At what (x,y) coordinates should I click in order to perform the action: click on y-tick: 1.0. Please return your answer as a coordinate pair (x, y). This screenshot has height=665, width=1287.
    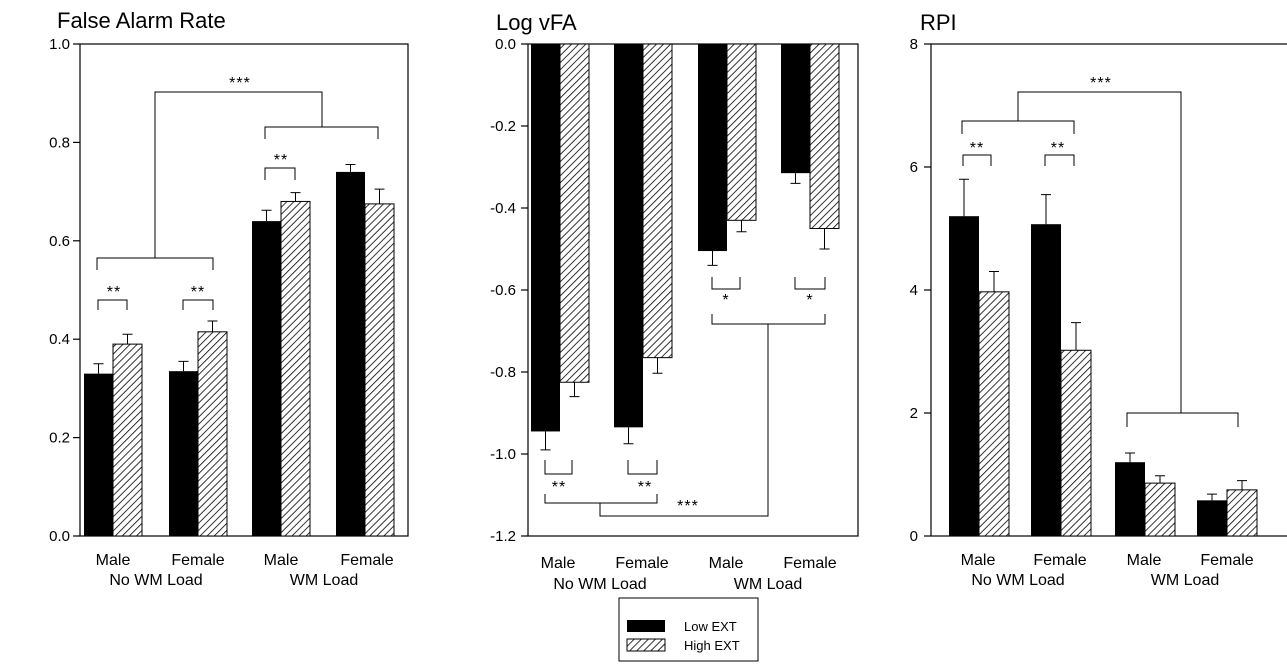
    Looking at the image, I should click on (64, 44).